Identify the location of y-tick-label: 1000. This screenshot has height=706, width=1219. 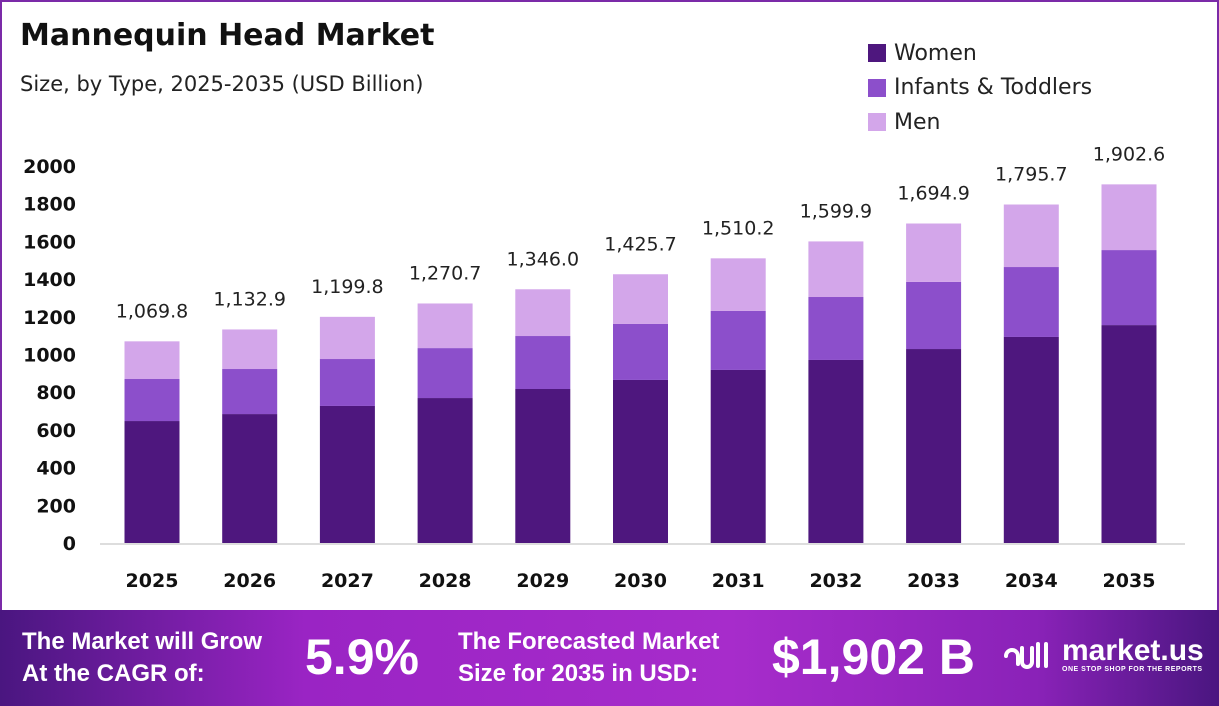
(49, 356).